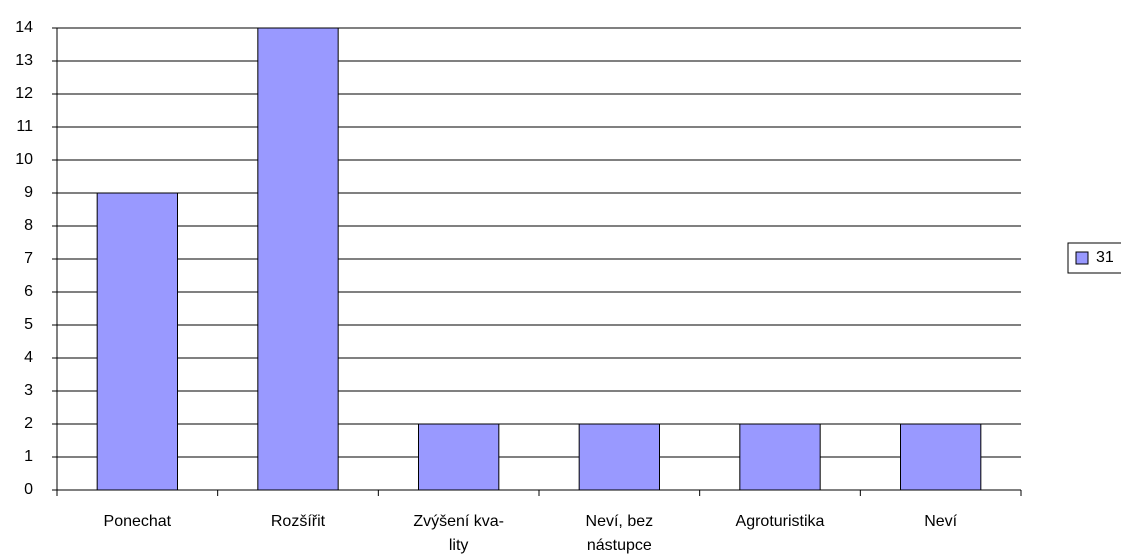 This screenshot has width=1121, height=554. Describe the element at coordinates (24, 27) in the screenshot. I see `y-tick-label: 14` at that location.